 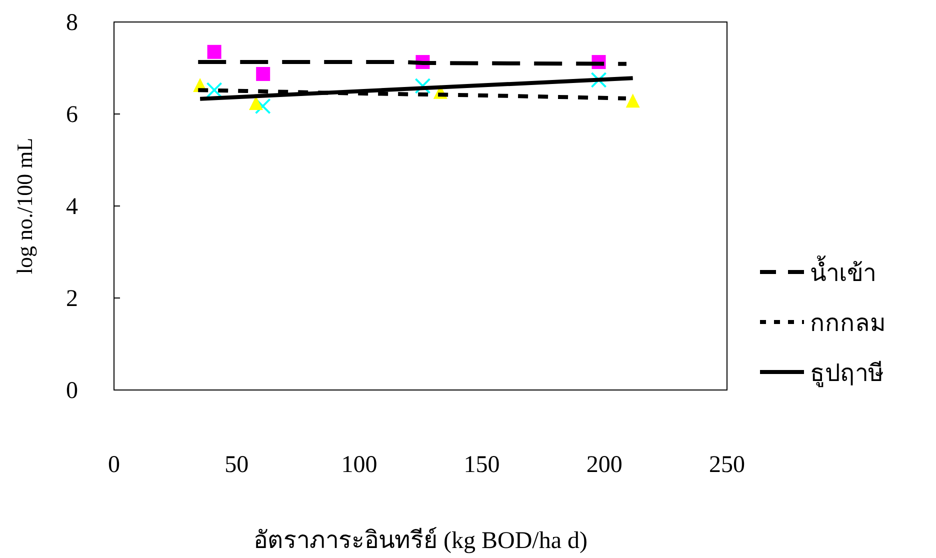 I want to click on legend-label: ธูปฤาษี, so click(x=847, y=374).